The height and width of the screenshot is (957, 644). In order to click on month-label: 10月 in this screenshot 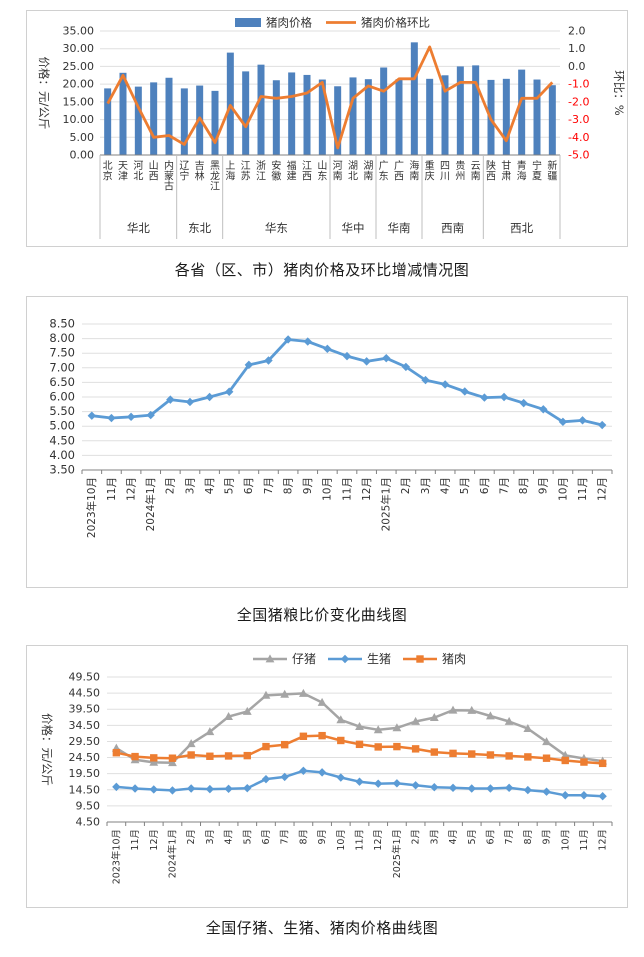, I will do `click(328, 489)`.